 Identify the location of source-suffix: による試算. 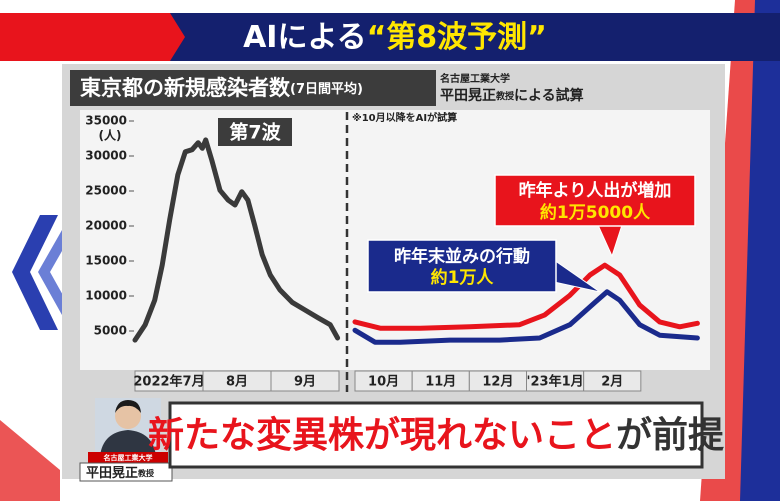
(549, 95).